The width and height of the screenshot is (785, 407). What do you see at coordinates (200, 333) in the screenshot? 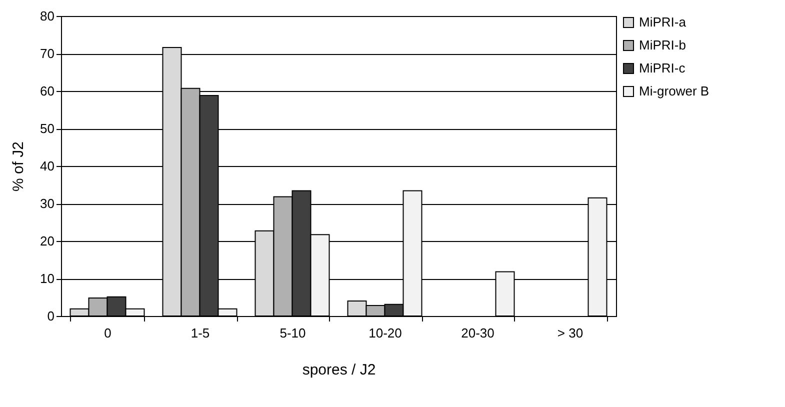
I see `x-tick-label: 1-5` at bounding box center [200, 333].